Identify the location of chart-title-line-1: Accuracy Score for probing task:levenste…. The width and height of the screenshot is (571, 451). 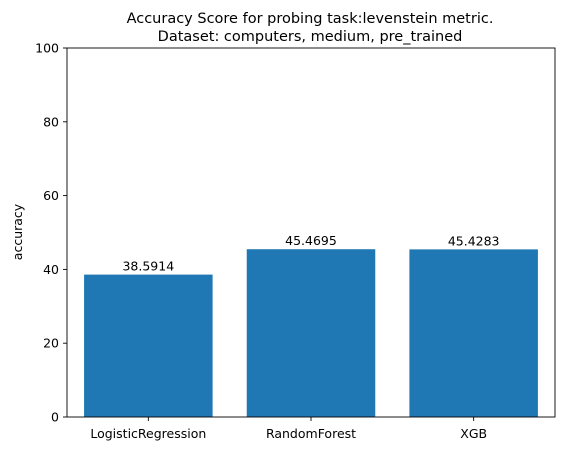
(310, 19).